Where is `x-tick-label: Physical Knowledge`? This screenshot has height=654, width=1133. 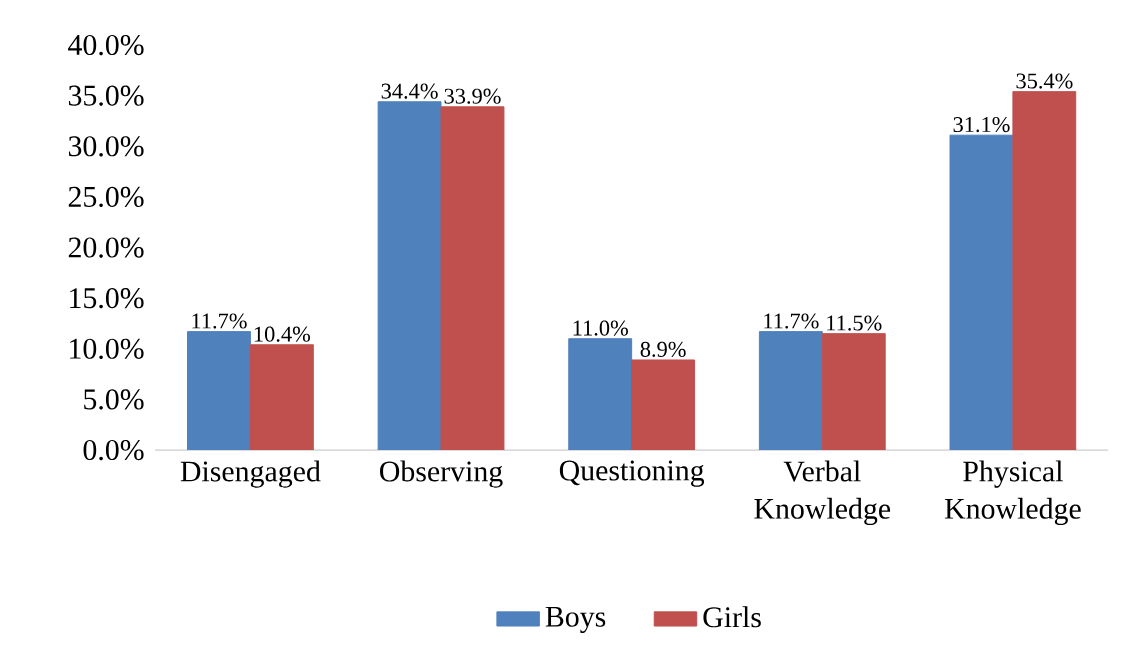 x-tick-label: Physical Knowledge is located at coordinates (1012, 493).